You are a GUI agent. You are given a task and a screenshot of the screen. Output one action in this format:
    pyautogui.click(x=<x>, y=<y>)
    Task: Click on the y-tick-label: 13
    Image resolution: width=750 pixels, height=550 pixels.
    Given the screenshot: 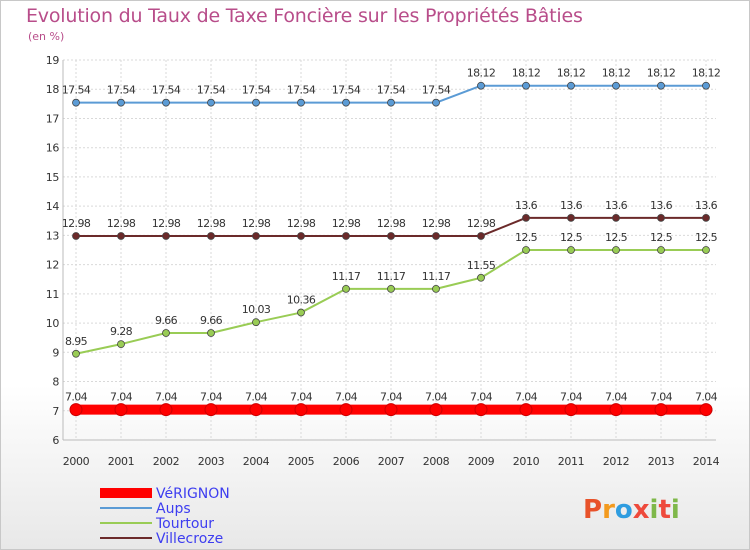 What is the action you would take?
    pyautogui.click(x=53, y=235)
    